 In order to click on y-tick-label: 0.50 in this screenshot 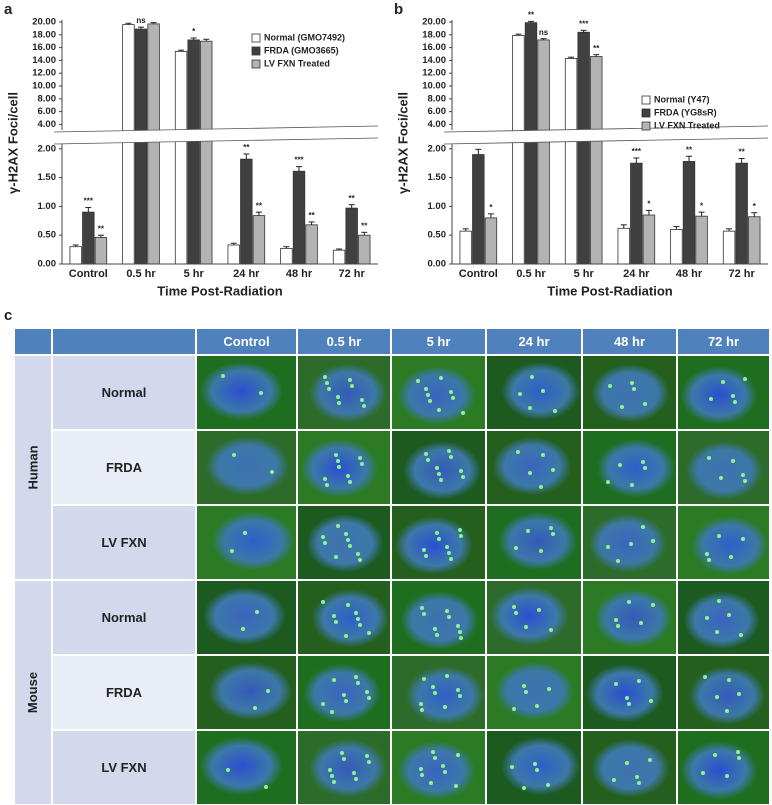, I will do `click(437, 235)`.